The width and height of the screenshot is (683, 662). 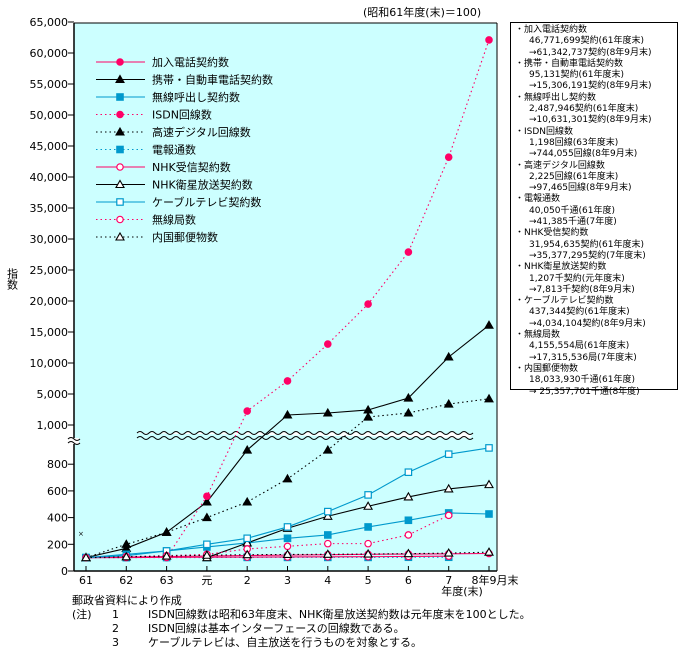 What do you see at coordinates (82, 614) in the screenshot?
I see `note-label: (注)` at bounding box center [82, 614].